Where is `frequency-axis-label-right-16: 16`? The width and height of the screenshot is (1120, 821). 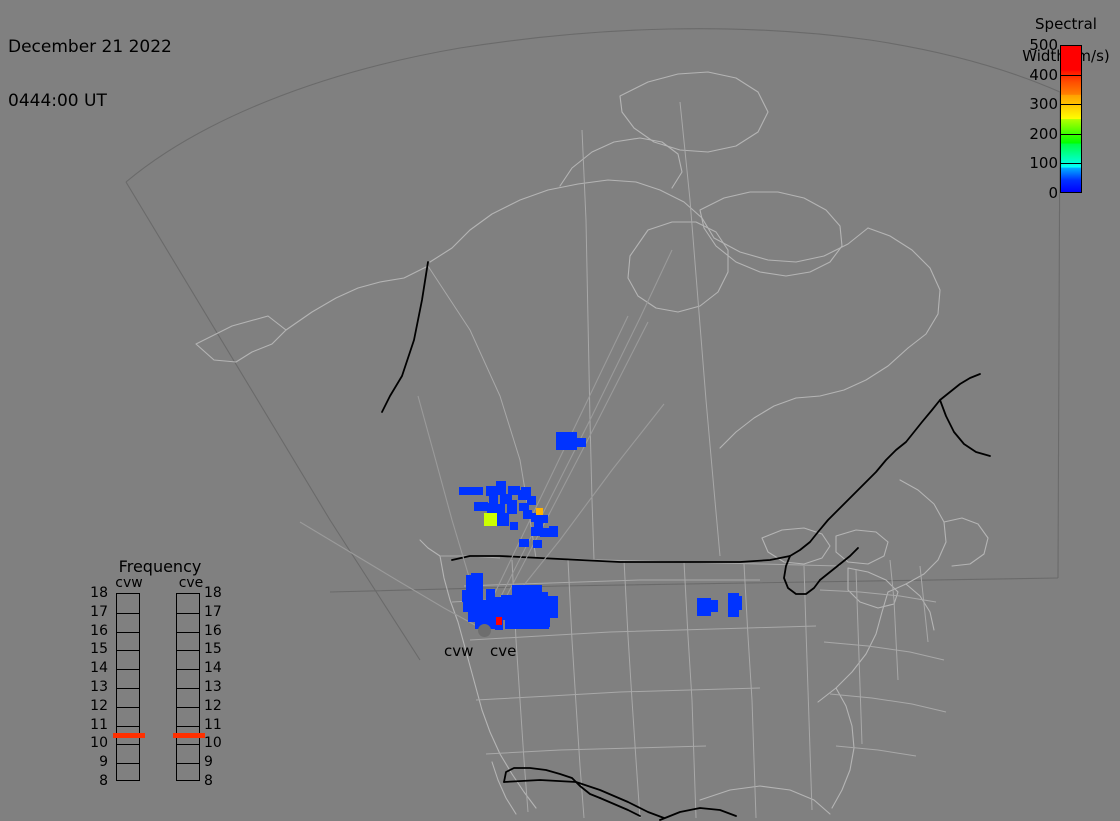 frequency-axis-label-right-16: 16 is located at coordinates (213, 630).